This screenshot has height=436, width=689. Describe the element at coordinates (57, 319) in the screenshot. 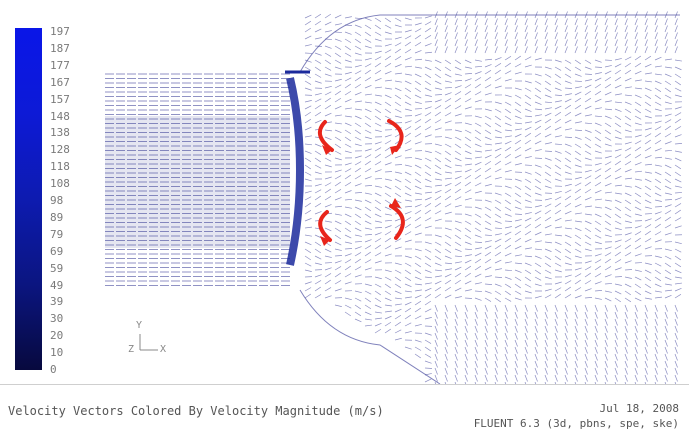

I see `colorbar-tick-label: 30` at that location.